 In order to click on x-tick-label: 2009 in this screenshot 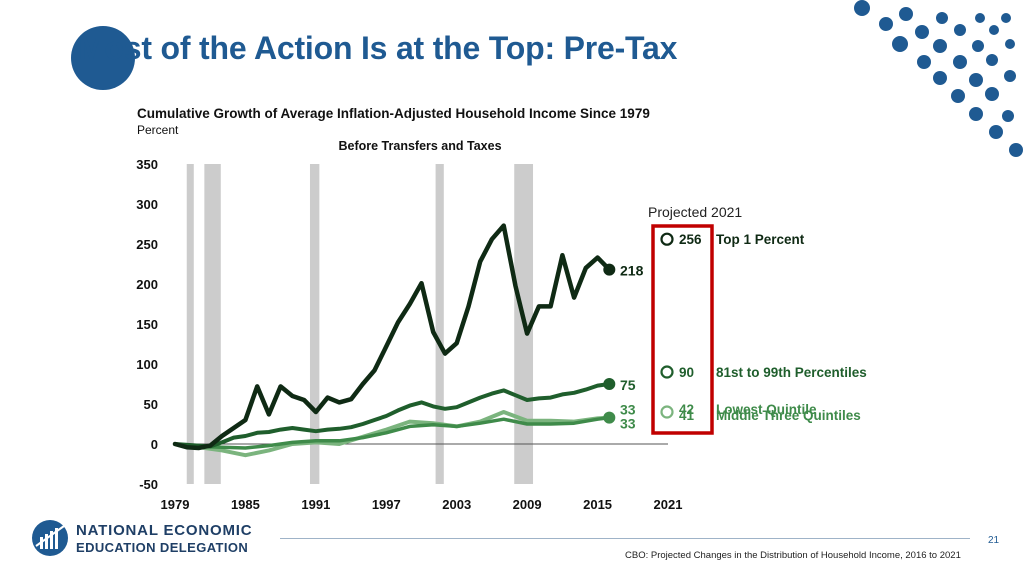, I will do `click(527, 504)`.